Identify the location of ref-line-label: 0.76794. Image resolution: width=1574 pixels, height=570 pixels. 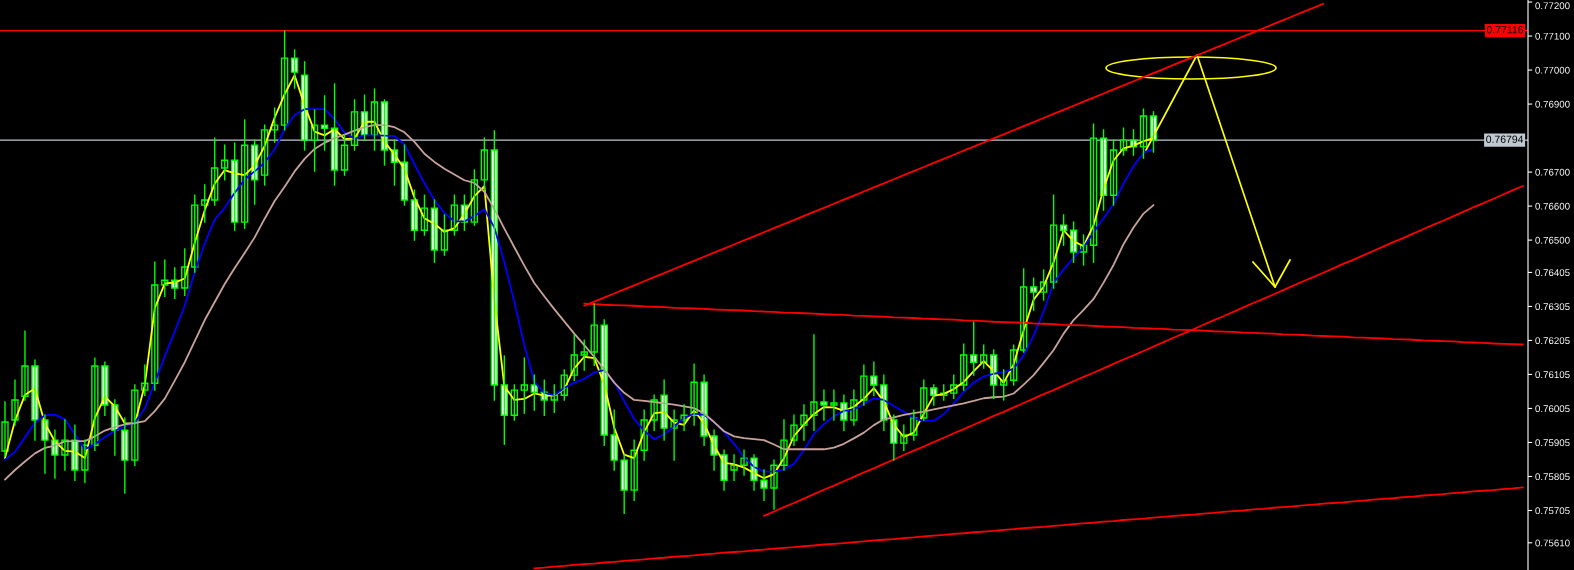
(1505, 139).